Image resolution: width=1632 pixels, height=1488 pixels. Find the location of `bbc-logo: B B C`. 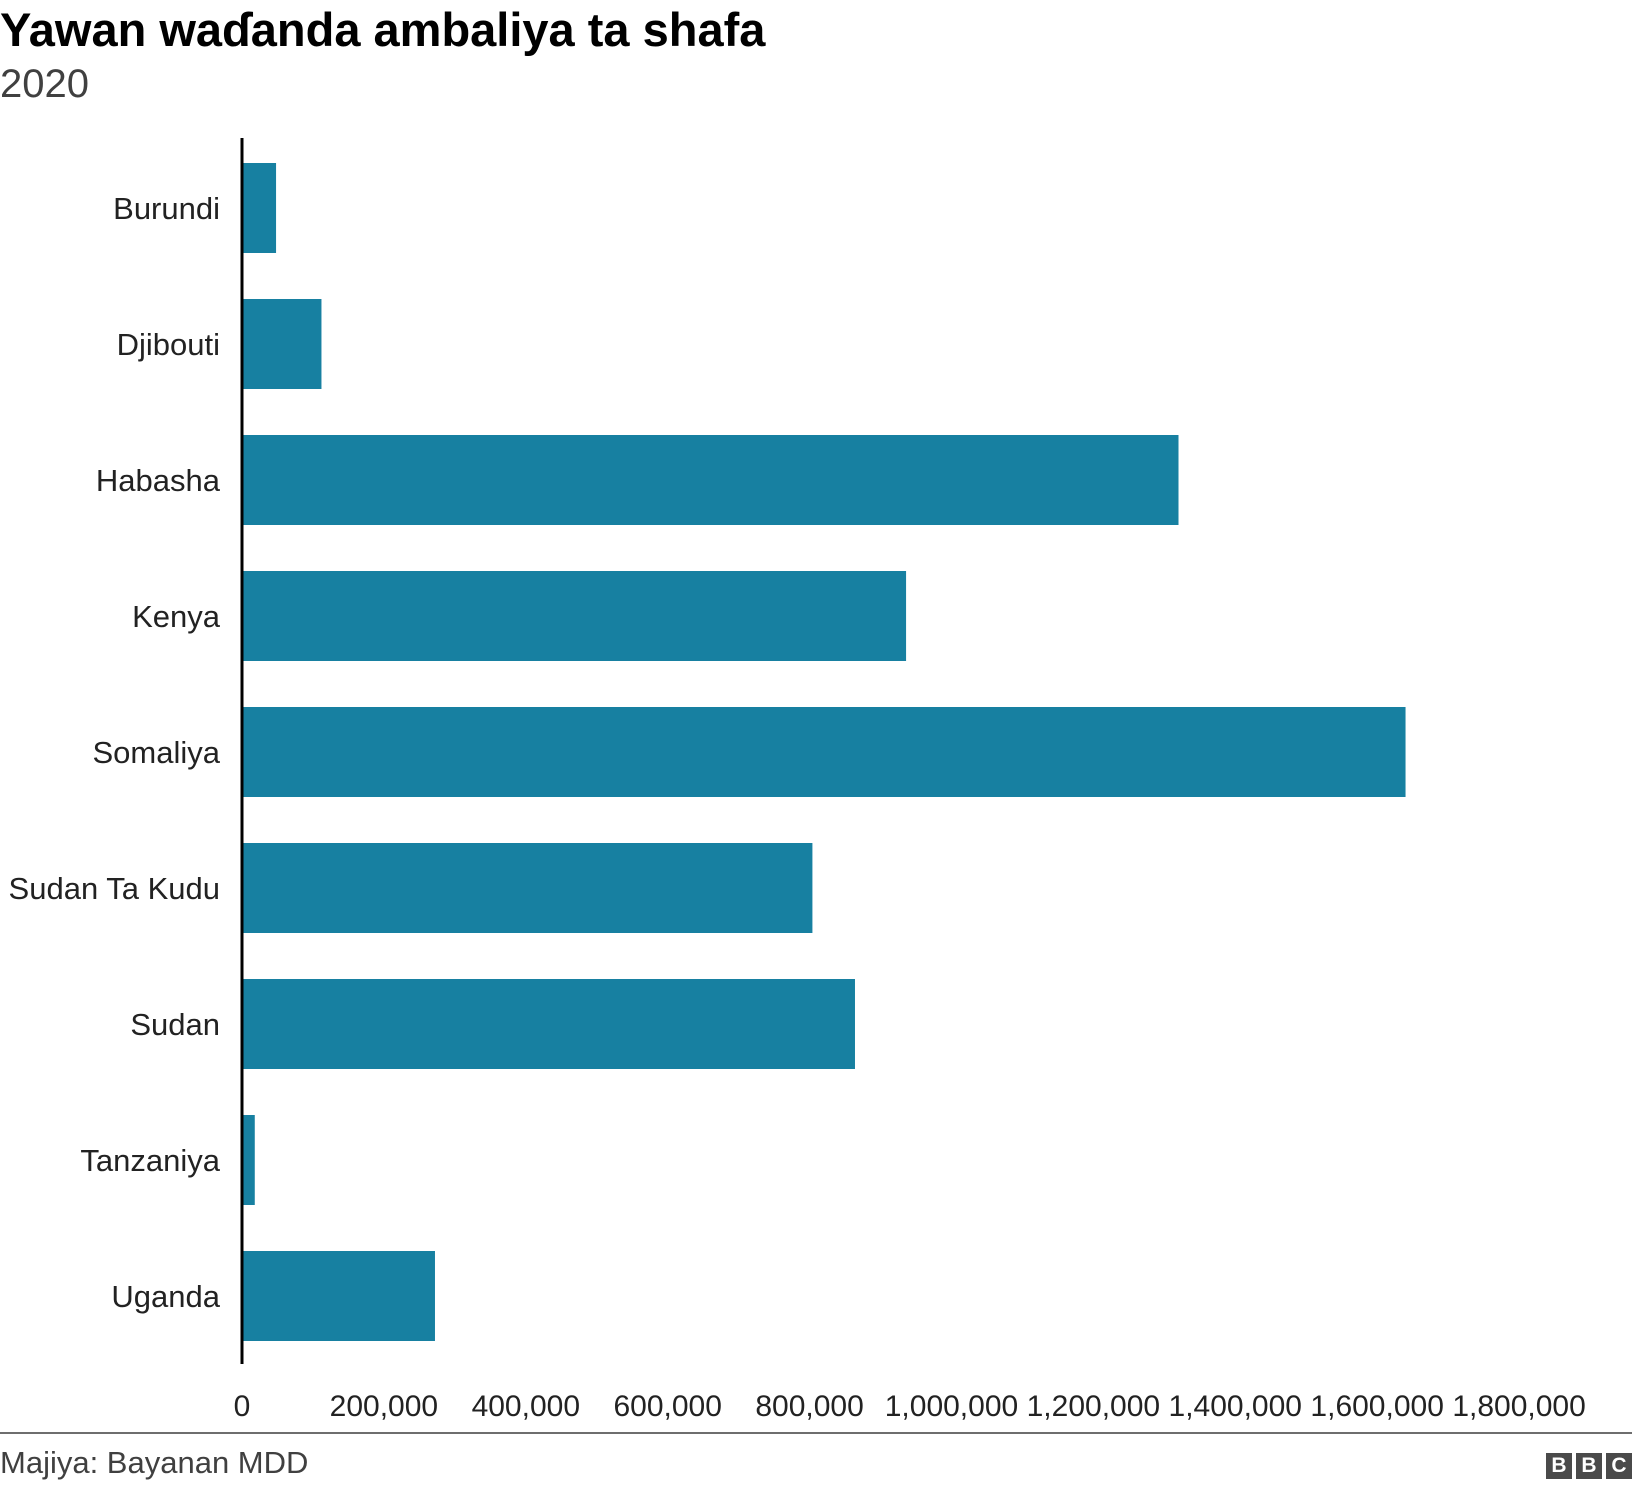

bbc-logo: B B C is located at coordinates (1589, 1466).